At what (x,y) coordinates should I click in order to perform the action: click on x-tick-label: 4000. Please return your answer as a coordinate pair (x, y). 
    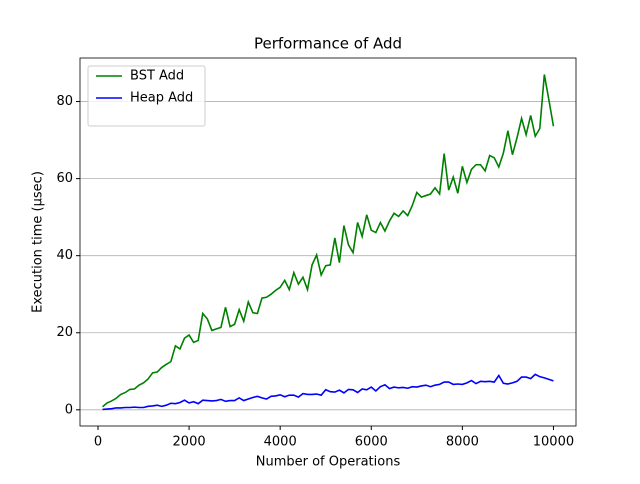
    Looking at the image, I should click on (280, 442).